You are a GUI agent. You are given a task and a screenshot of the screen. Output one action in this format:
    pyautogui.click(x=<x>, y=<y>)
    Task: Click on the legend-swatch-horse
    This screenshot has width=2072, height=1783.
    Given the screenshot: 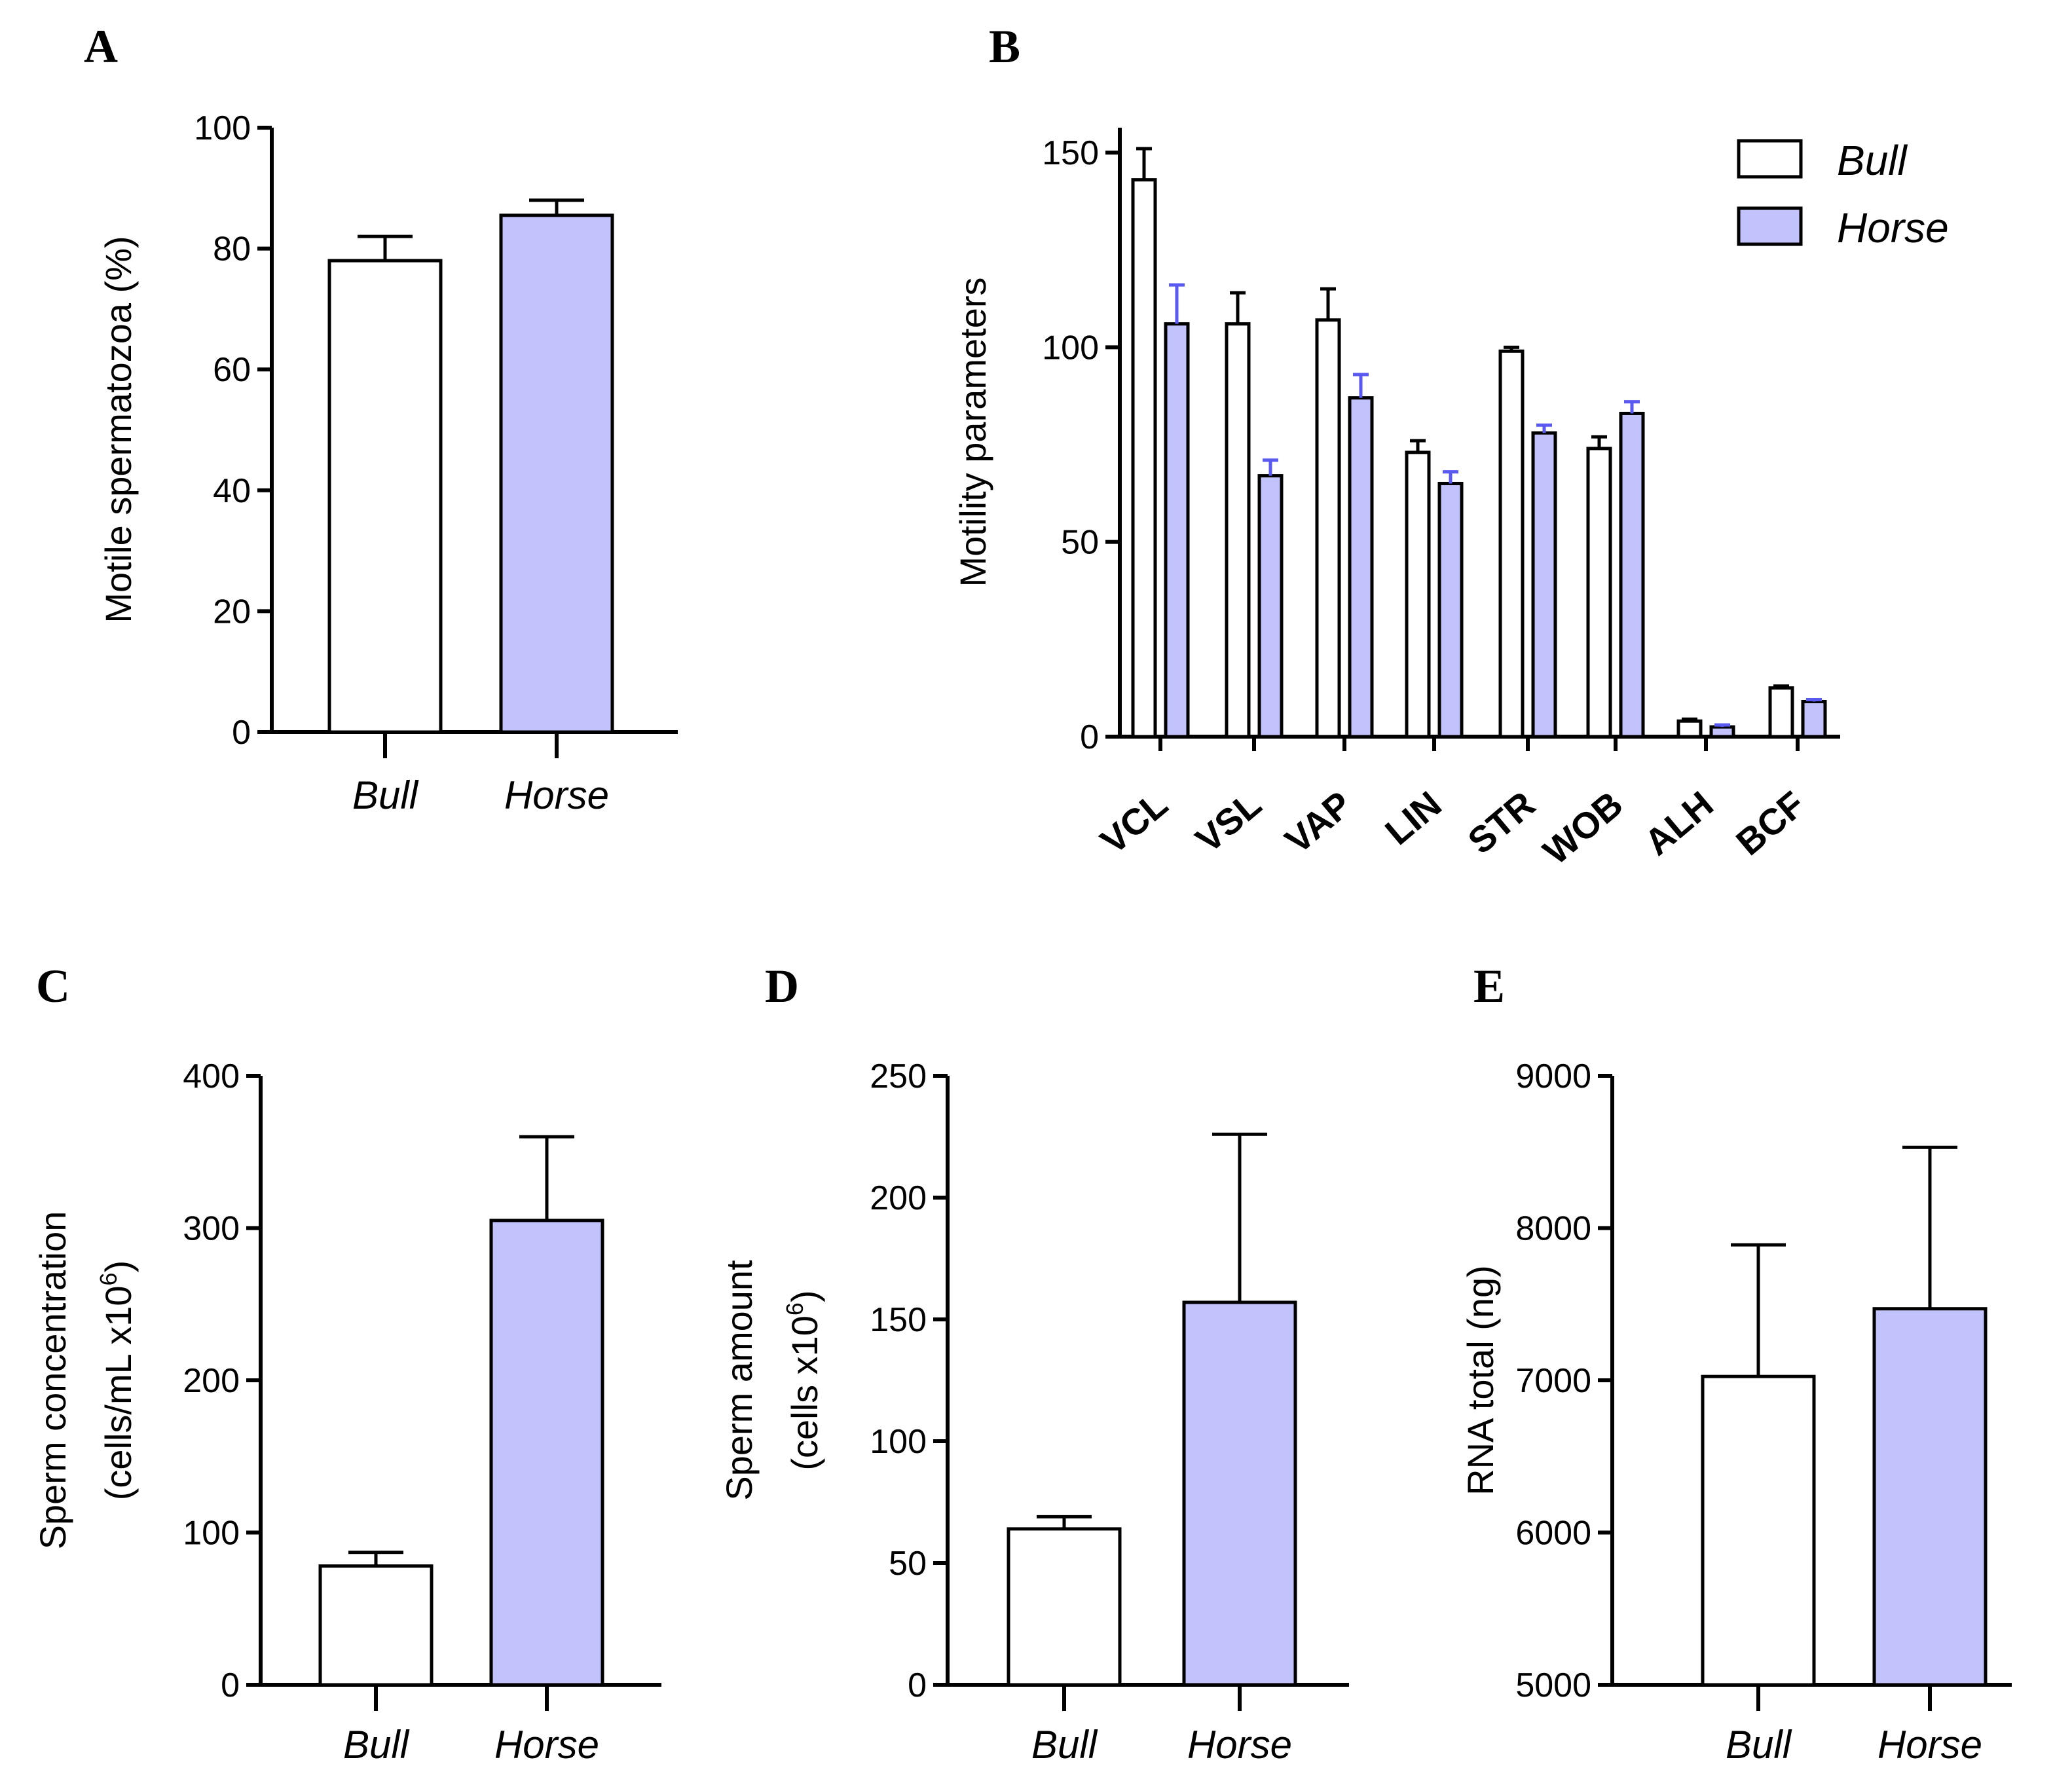 What is the action you would take?
    pyautogui.click(x=1770, y=226)
    